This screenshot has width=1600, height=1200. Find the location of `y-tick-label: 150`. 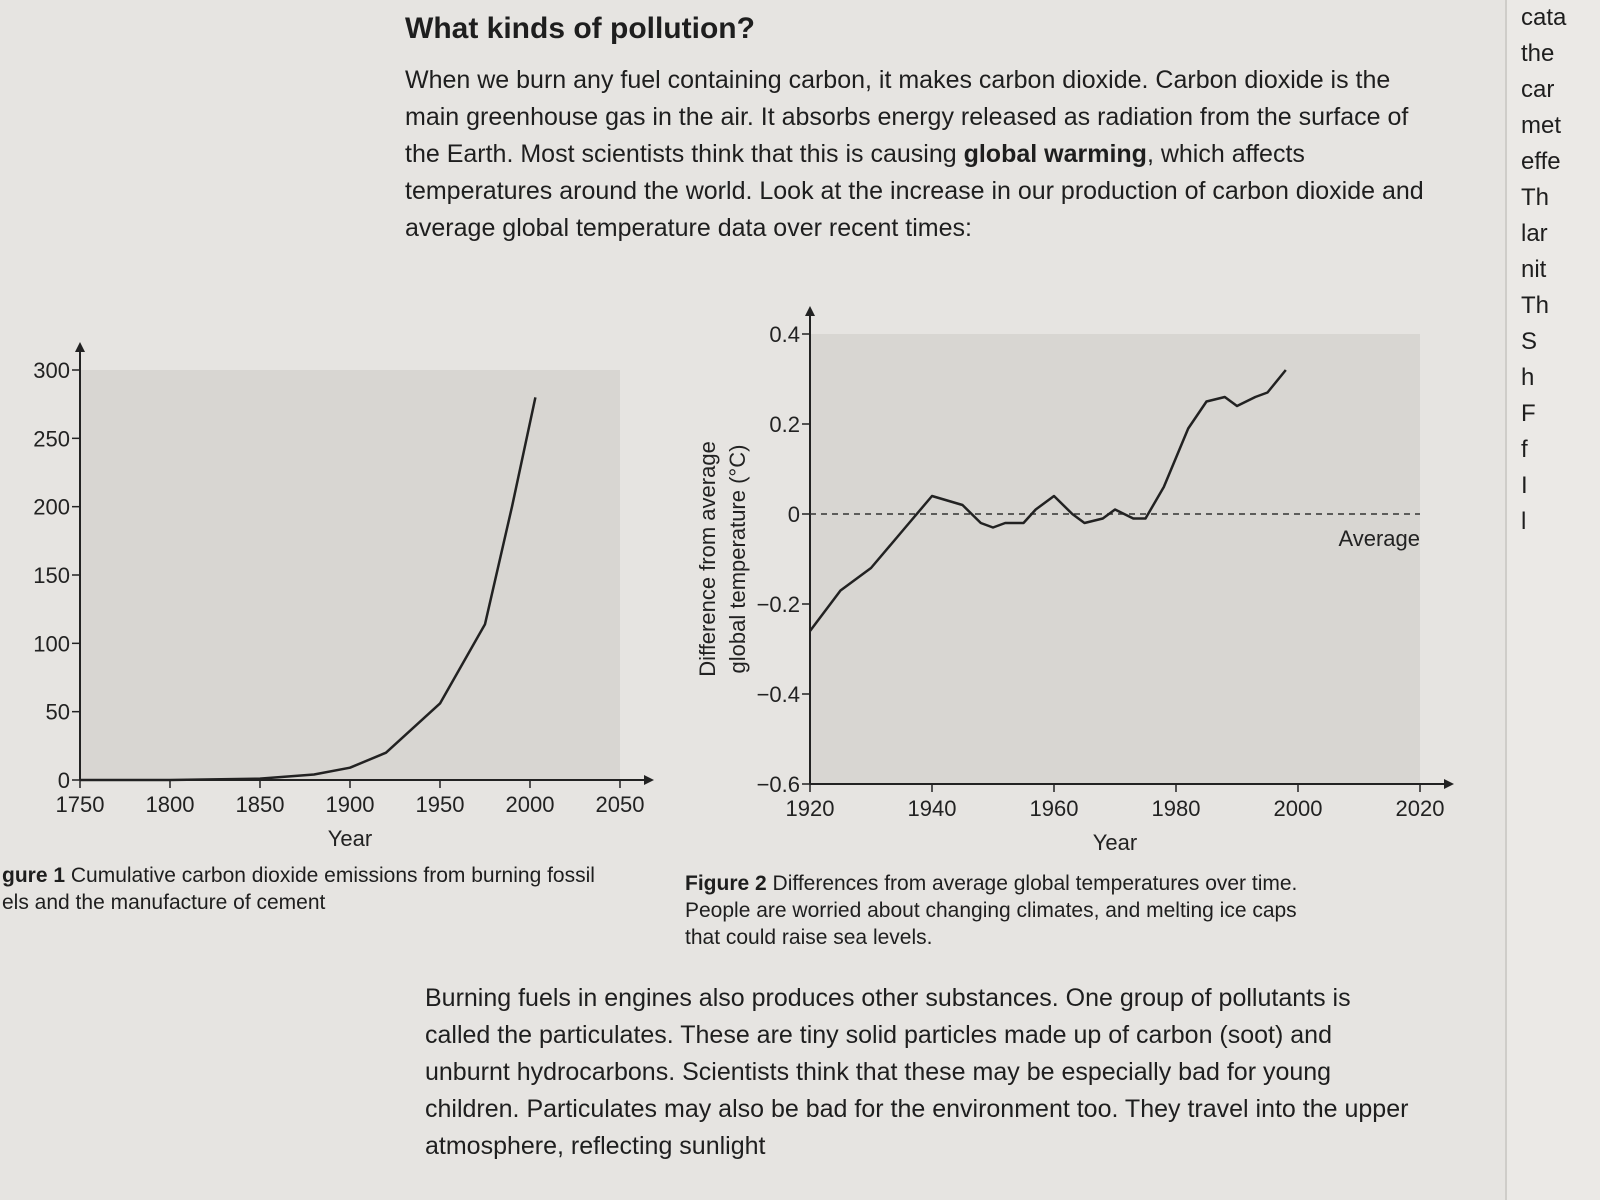

y-tick-label: 150 is located at coordinates (51, 575).